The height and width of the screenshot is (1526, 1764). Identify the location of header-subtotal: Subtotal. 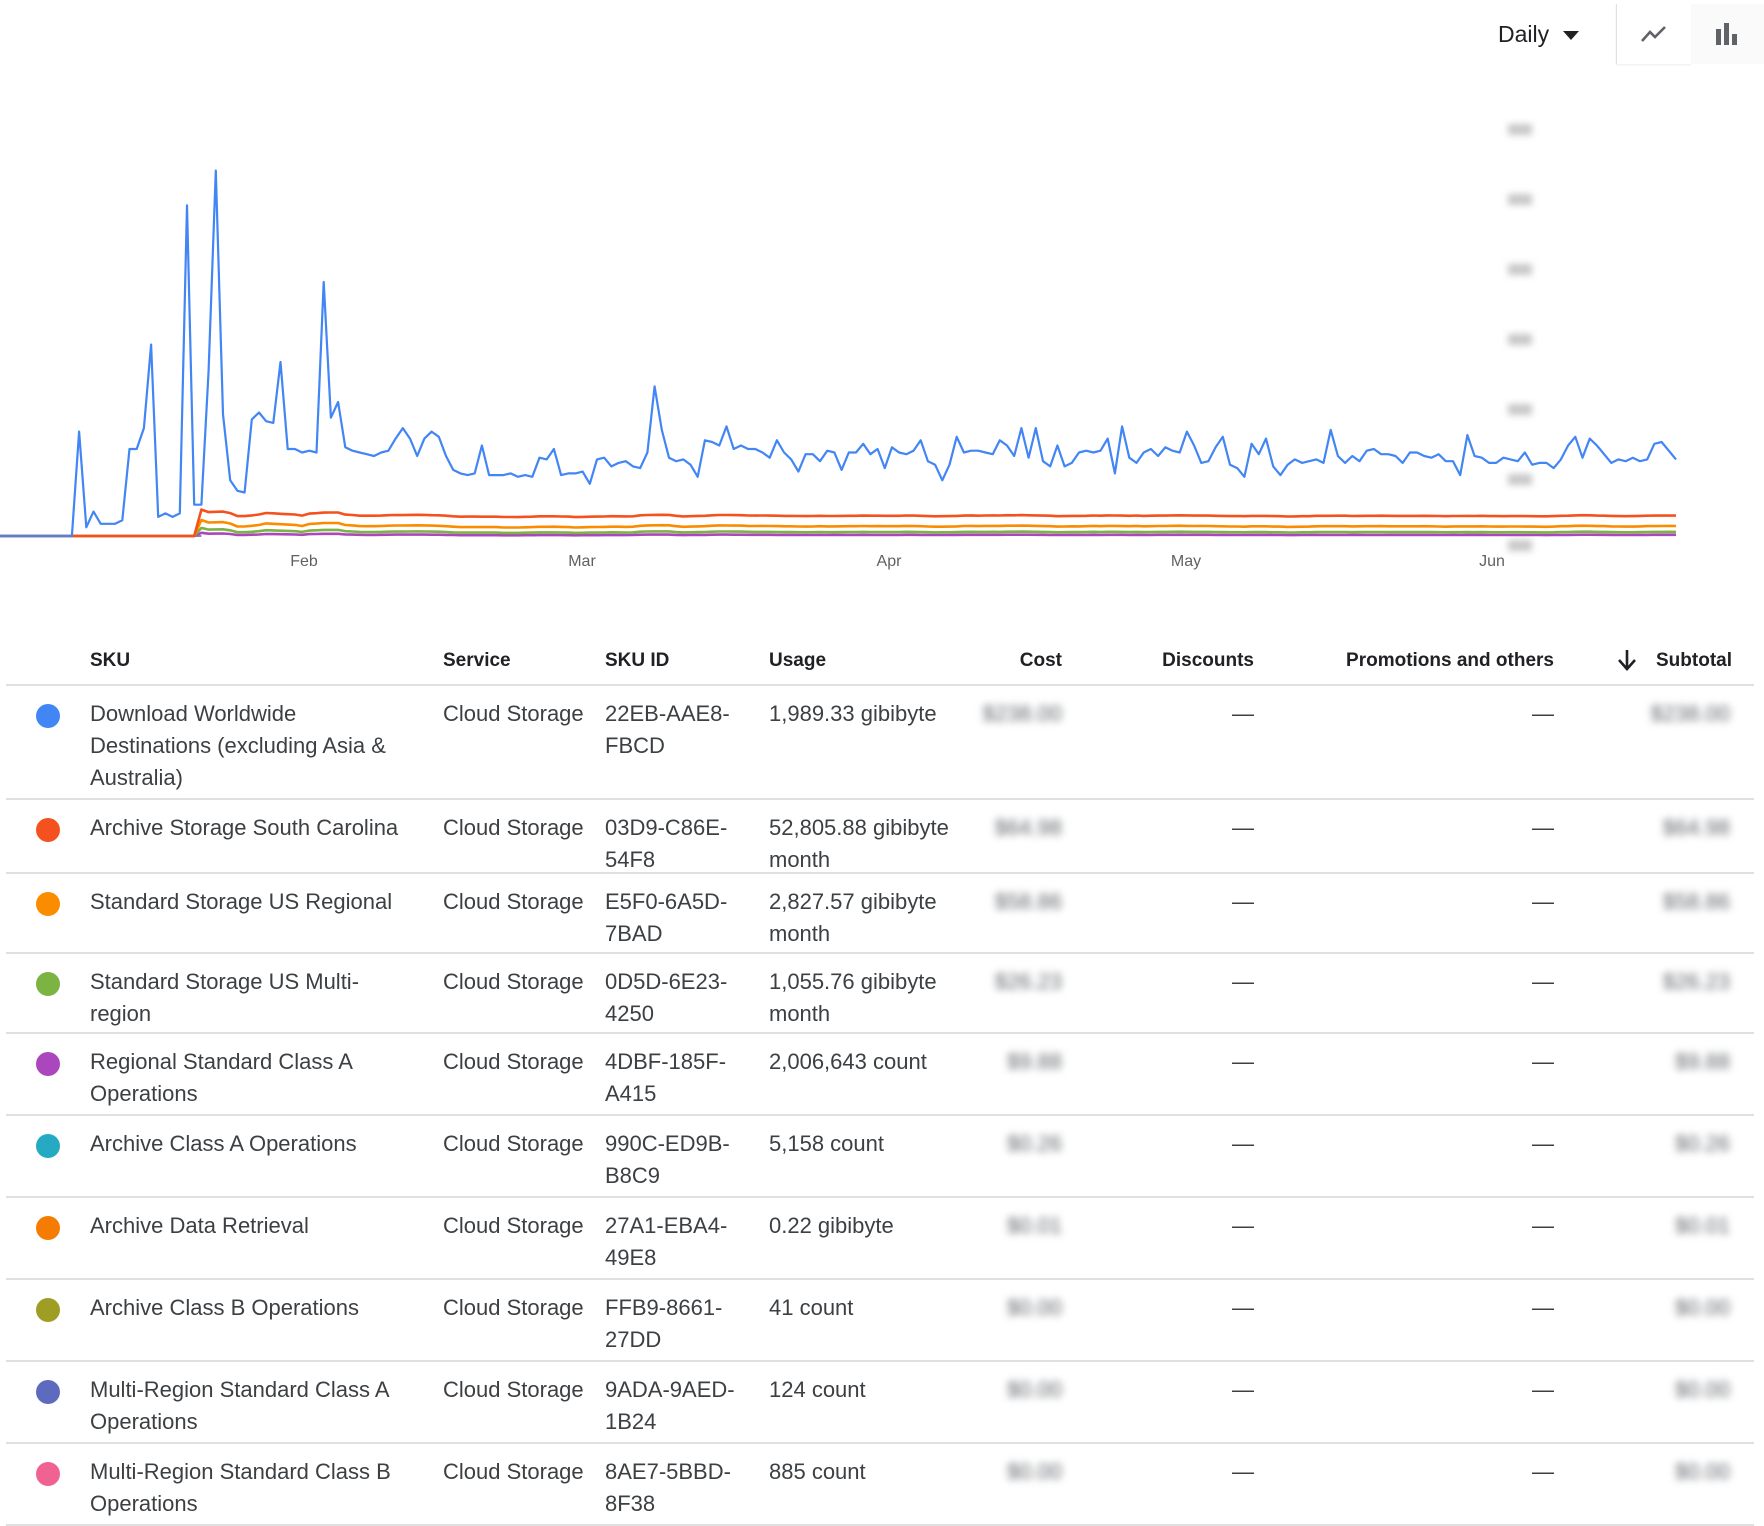
(1693, 661).